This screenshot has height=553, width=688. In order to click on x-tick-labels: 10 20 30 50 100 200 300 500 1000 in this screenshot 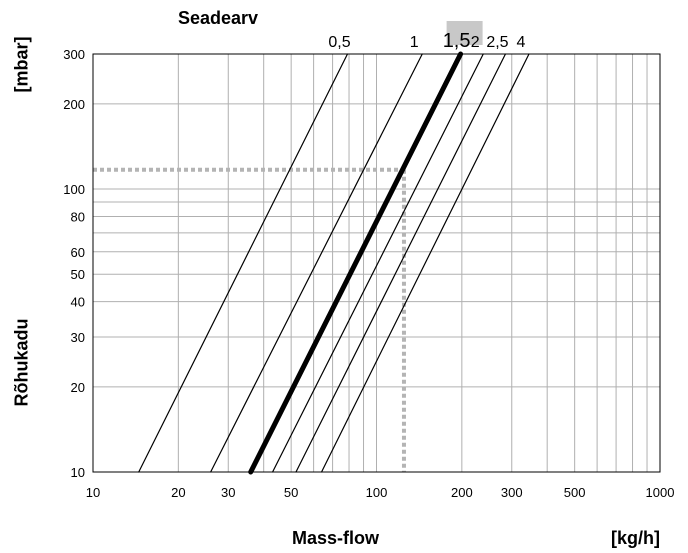, I will do `click(380, 492)`.